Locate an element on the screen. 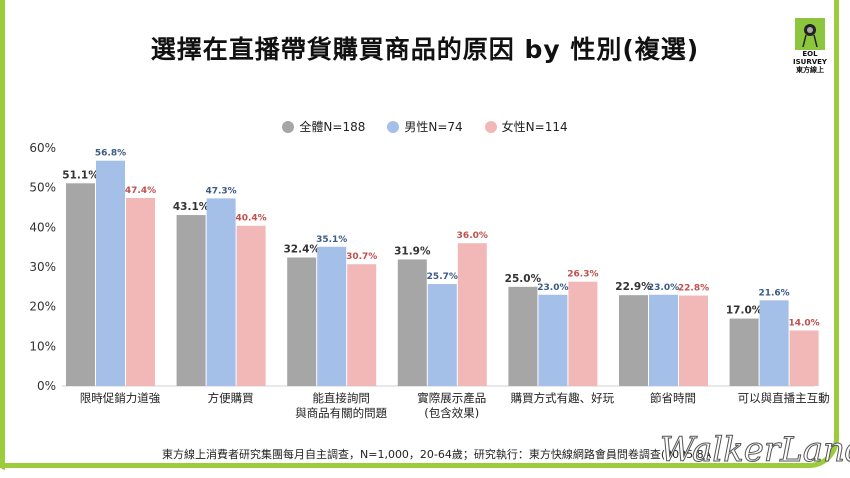  data-label: 31.9% is located at coordinates (412, 251).